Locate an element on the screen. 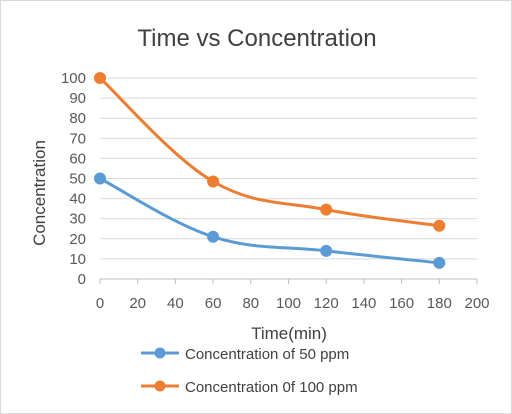  y-axis-title: Concentration is located at coordinates (39, 193).